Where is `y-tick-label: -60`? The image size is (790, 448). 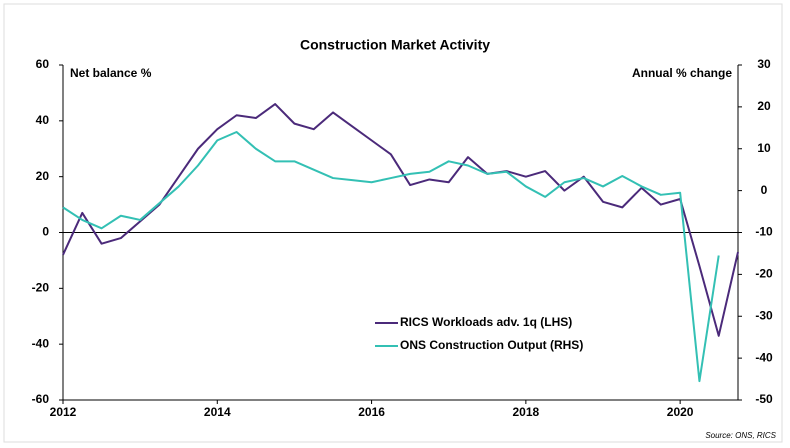 y-tick-label: -60 is located at coordinates (41, 399).